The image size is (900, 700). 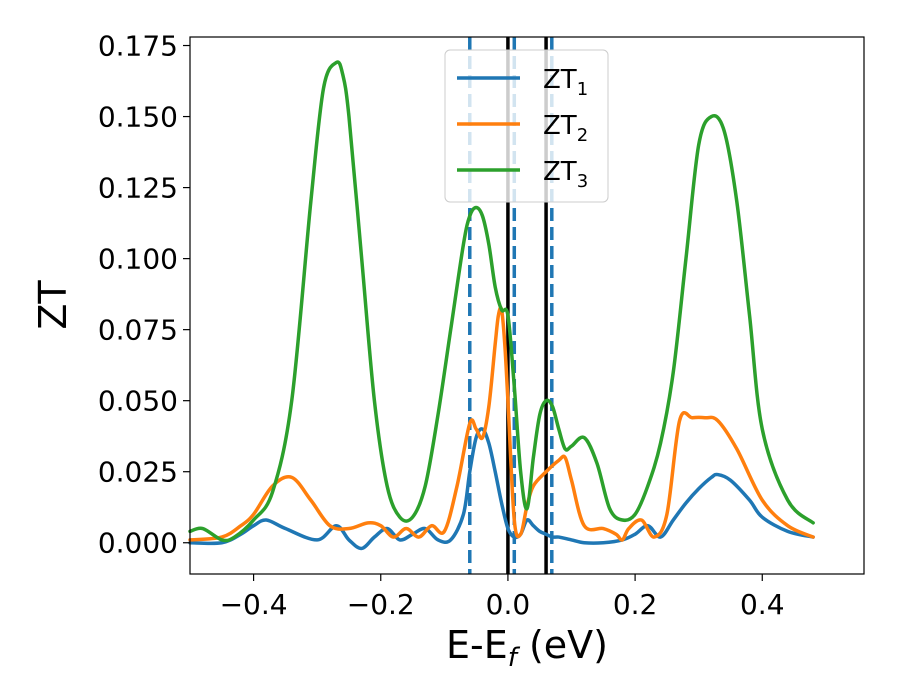 What do you see at coordinates (138, 117) in the screenshot?
I see `y-tick-label: 0.150` at bounding box center [138, 117].